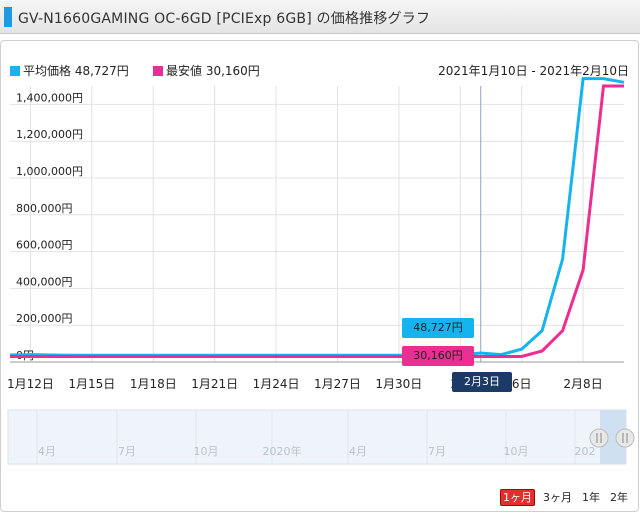  I want to click on period-1-year: 1年, so click(591, 497).